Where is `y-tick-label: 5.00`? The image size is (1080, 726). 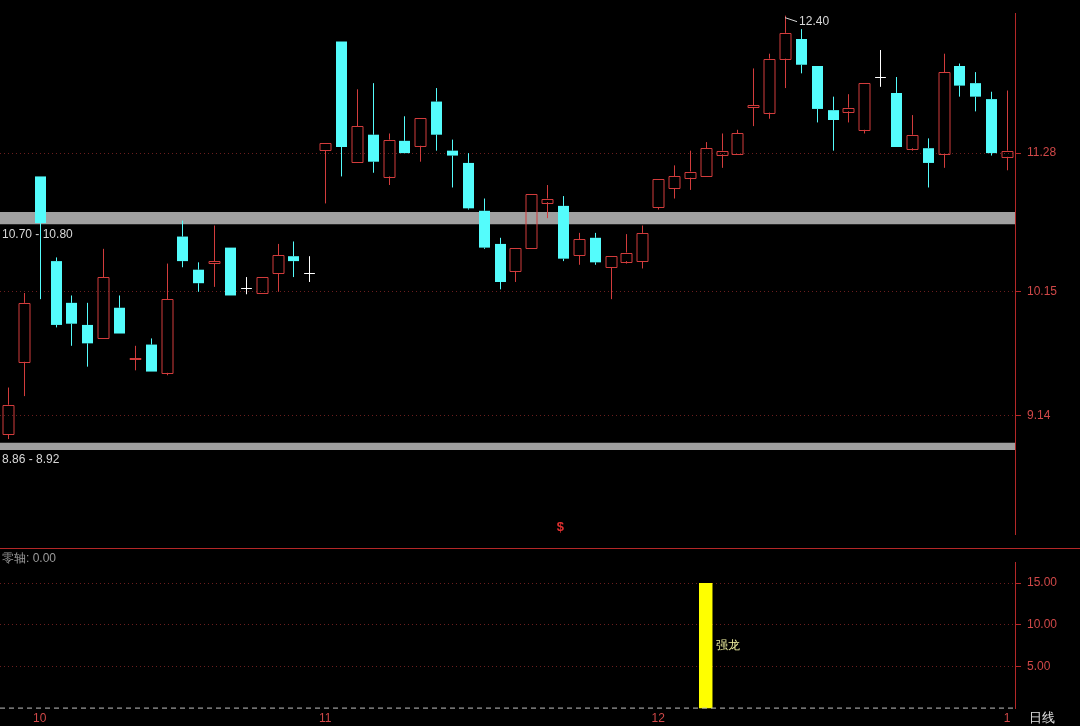 y-tick-label: 5.00 is located at coordinates (1039, 666).